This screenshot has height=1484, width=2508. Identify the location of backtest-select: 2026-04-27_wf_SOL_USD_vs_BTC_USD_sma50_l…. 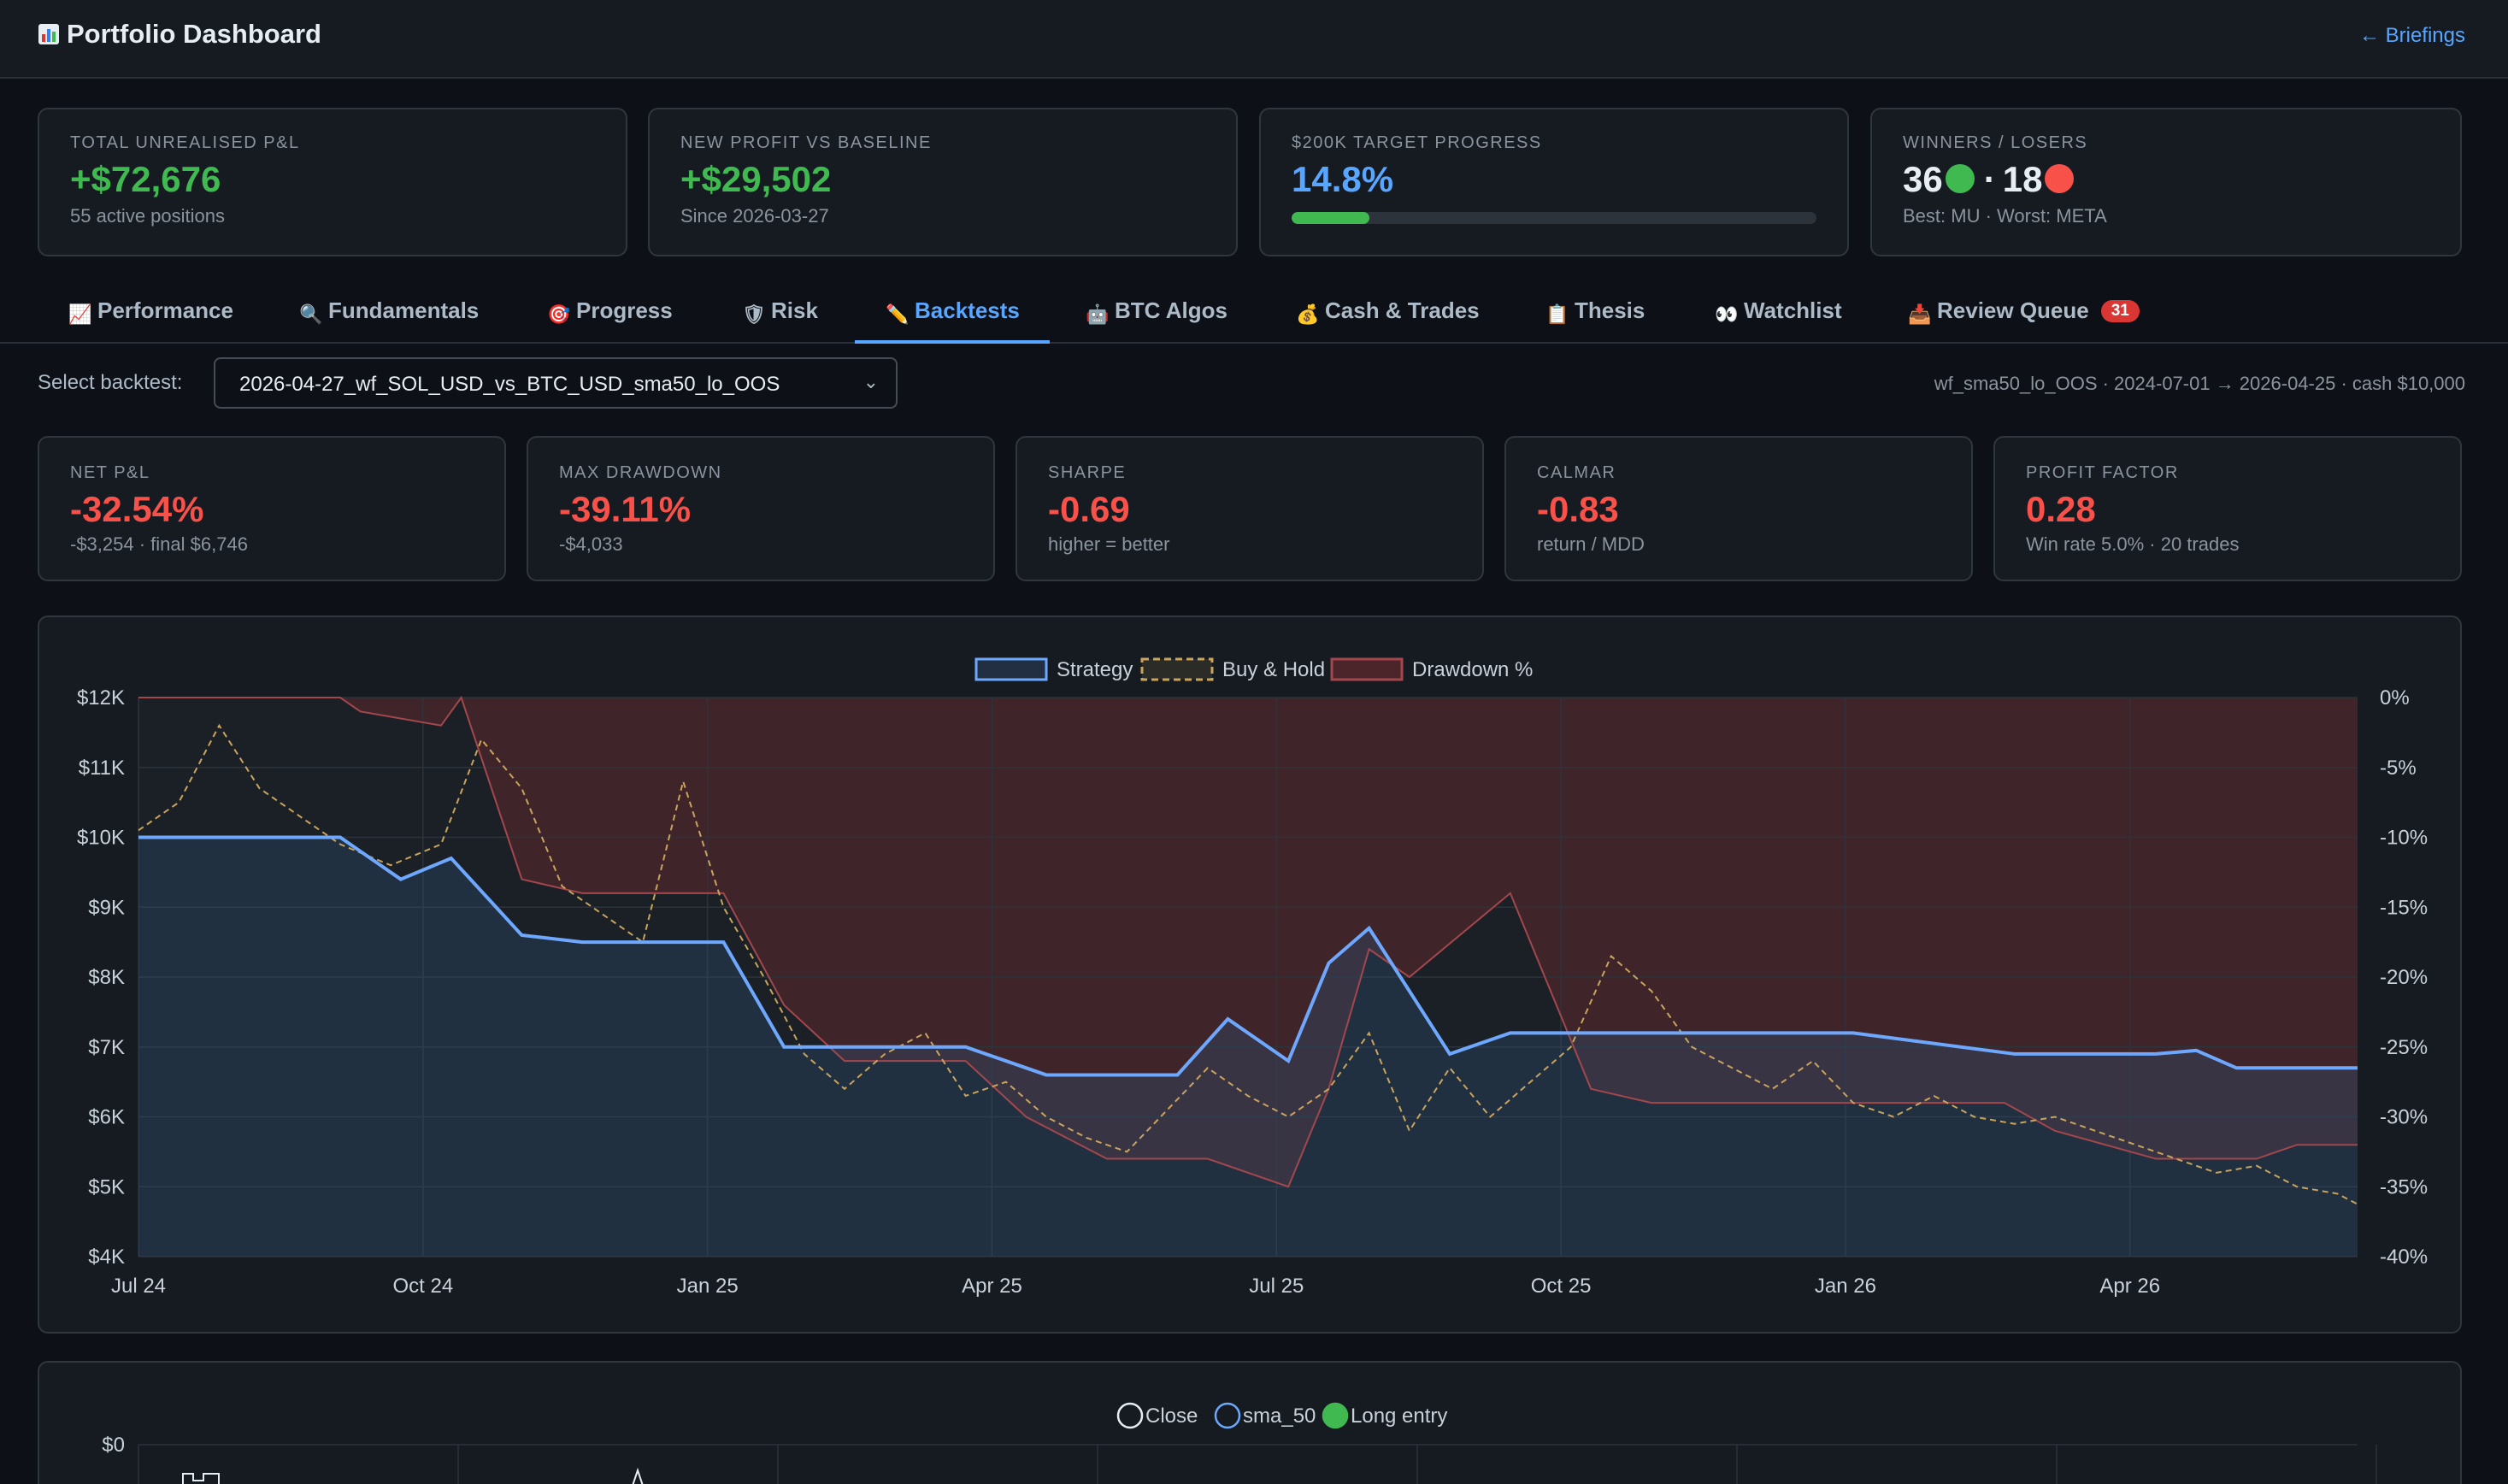
(556, 383).